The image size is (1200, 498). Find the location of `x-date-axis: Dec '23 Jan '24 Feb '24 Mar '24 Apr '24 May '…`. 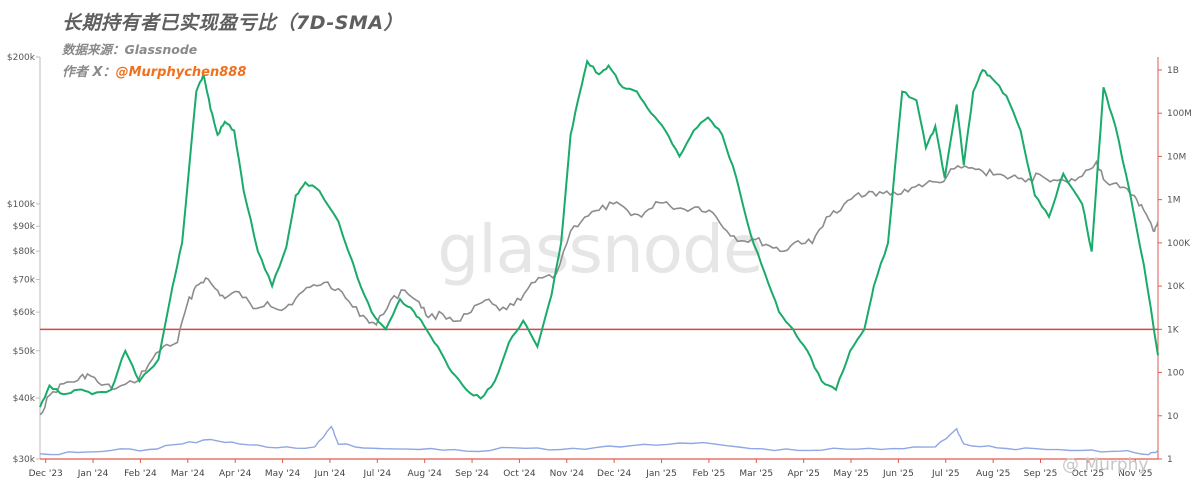

x-date-axis: Dec '23 Jan '24 Feb '24 Mar '24 Apr '24 May '… is located at coordinates (593, 468).